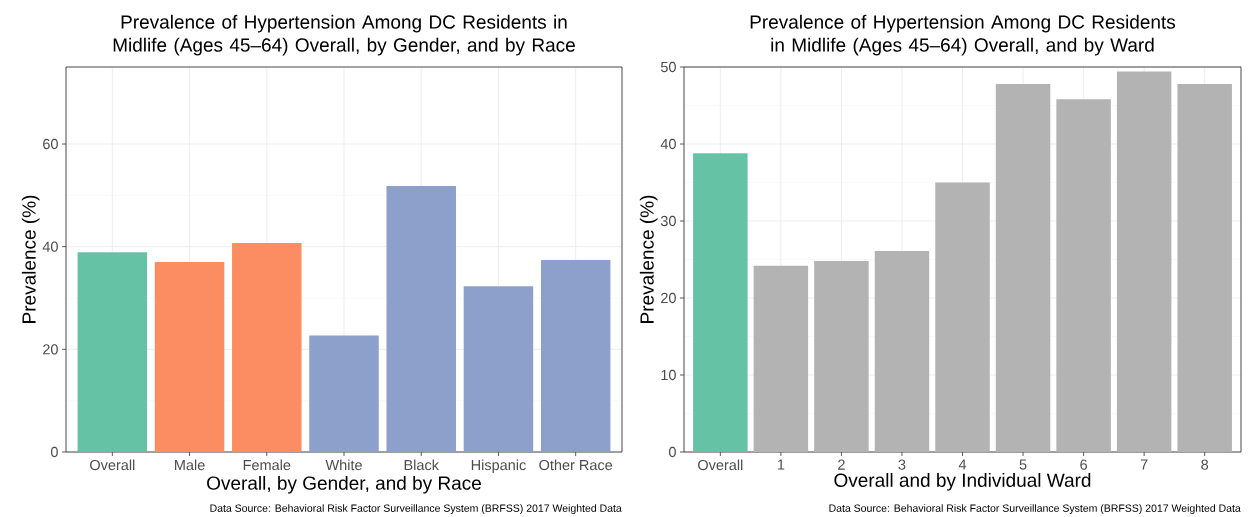 The height and width of the screenshot is (517, 1249). I want to click on x-tick-label: 3, so click(902, 464).